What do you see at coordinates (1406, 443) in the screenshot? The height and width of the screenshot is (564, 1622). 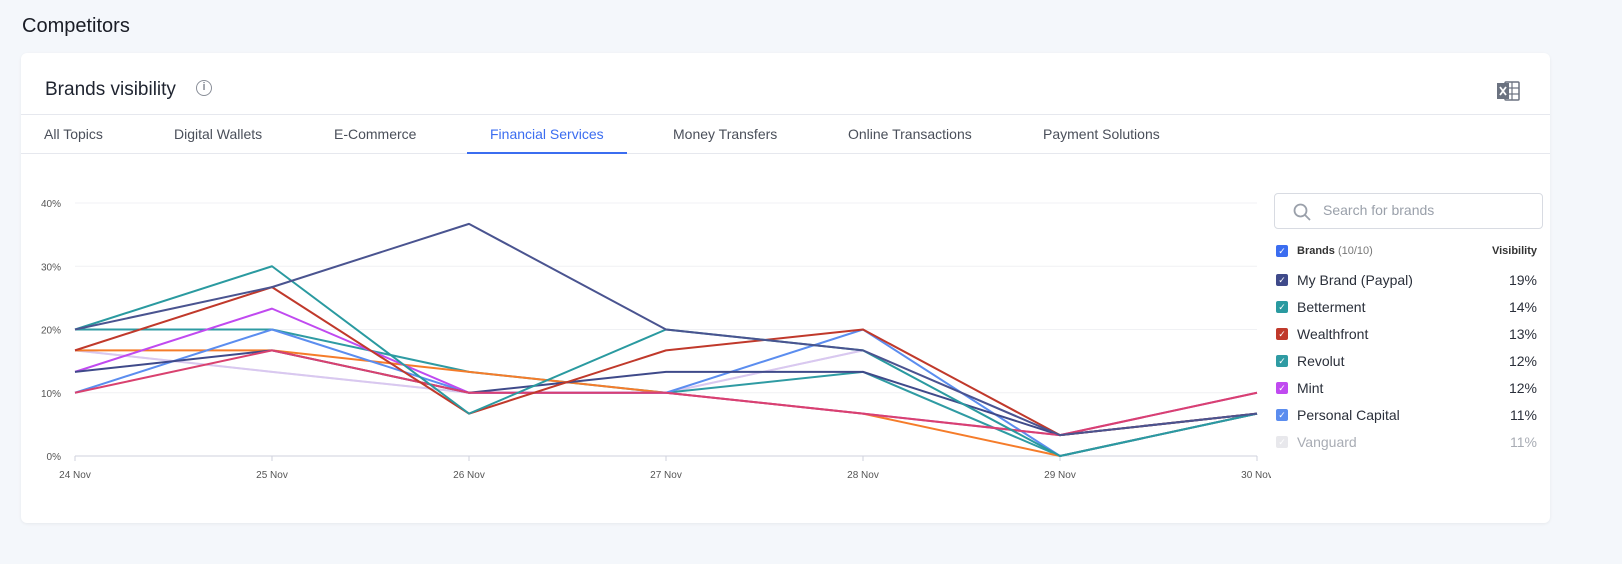 I see `legend-item: ✓ Vanguard 11%` at bounding box center [1406, 443].